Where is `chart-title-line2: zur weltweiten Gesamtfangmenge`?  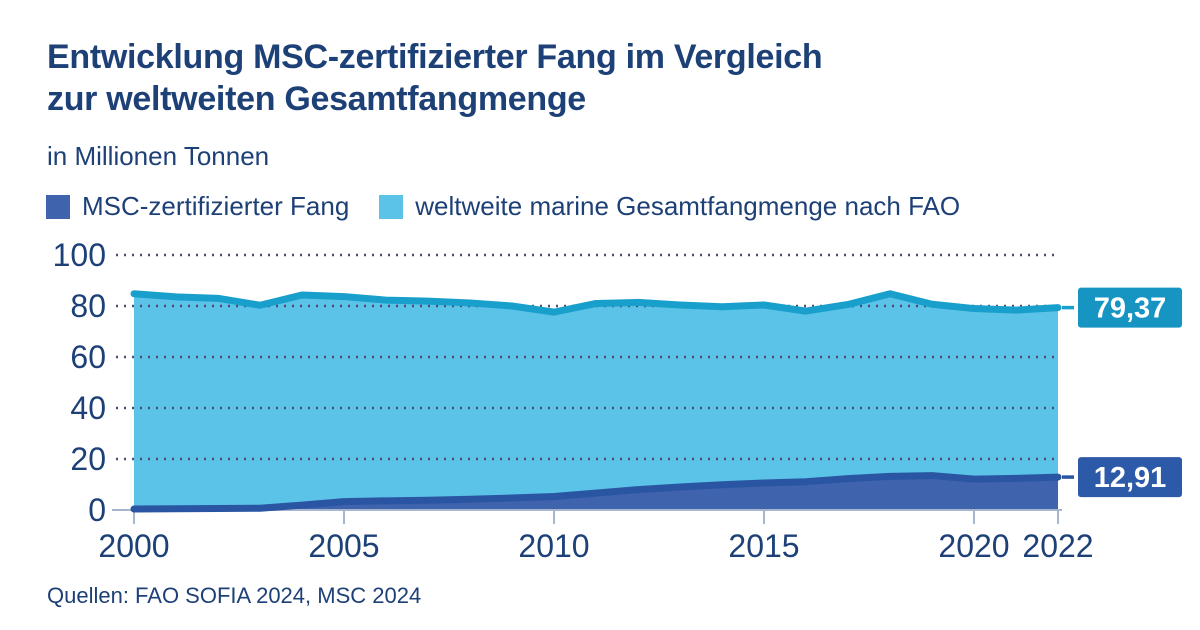 chart-title-line2: zur weltweiten Gesamtfangmenge is located at coordinates (316, 99).